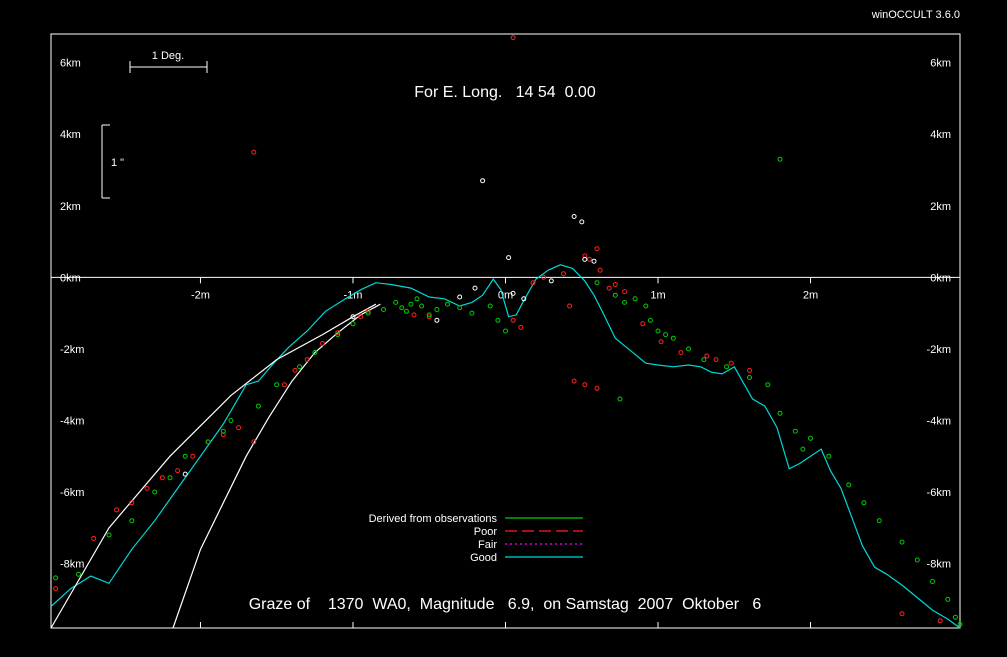 The height and width of the screenshot is (657, 1007). I want to click on y-tick-label-right: -6km, so click(939, 493).